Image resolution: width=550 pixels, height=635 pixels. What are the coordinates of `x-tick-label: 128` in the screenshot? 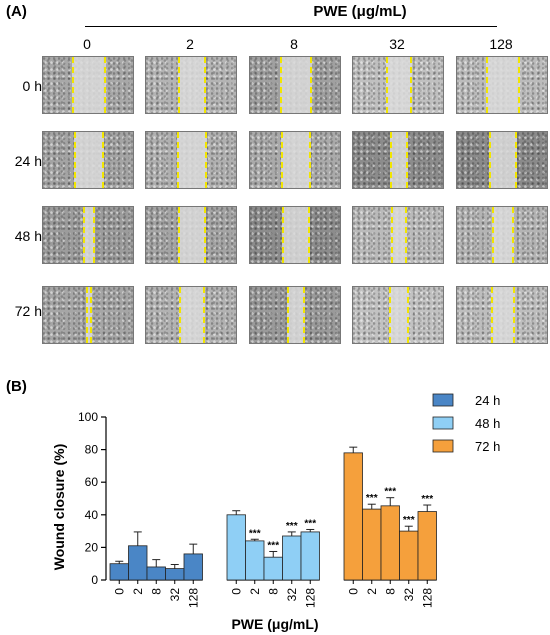 It's located at (427, 598).